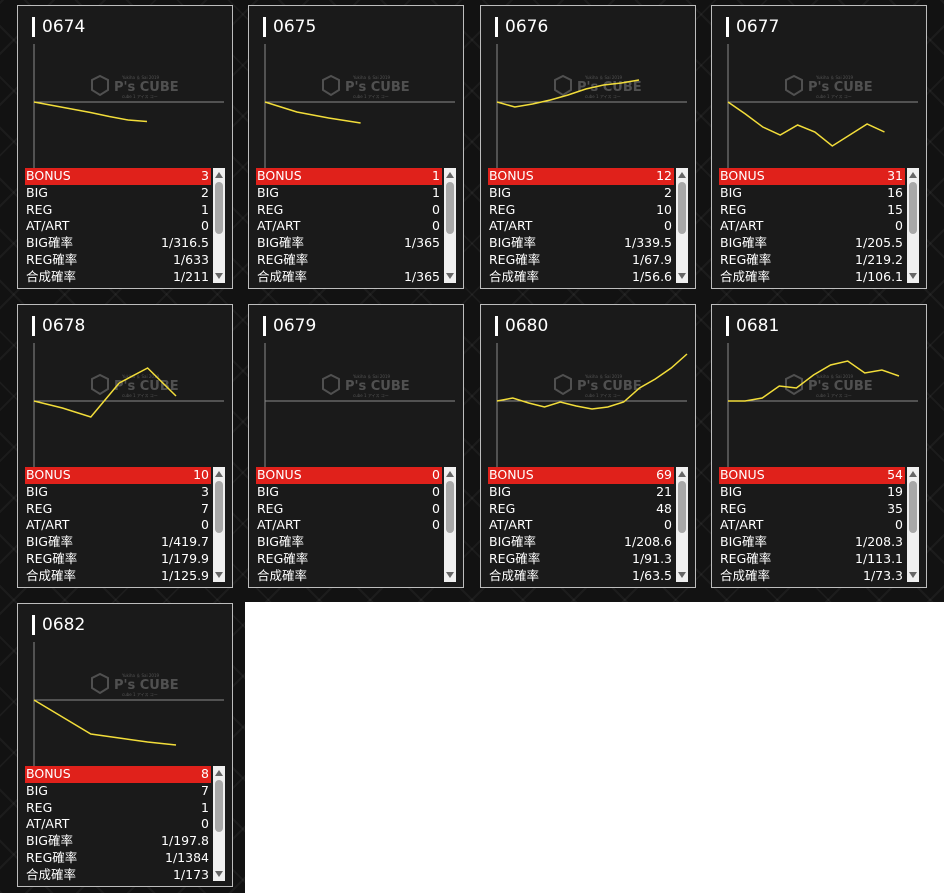 The image size is (944, 893). Describe the element at coordinates (581, 260) in the screenshot. I see `reg-prob-row: REG確率 1/67.9` at that location.